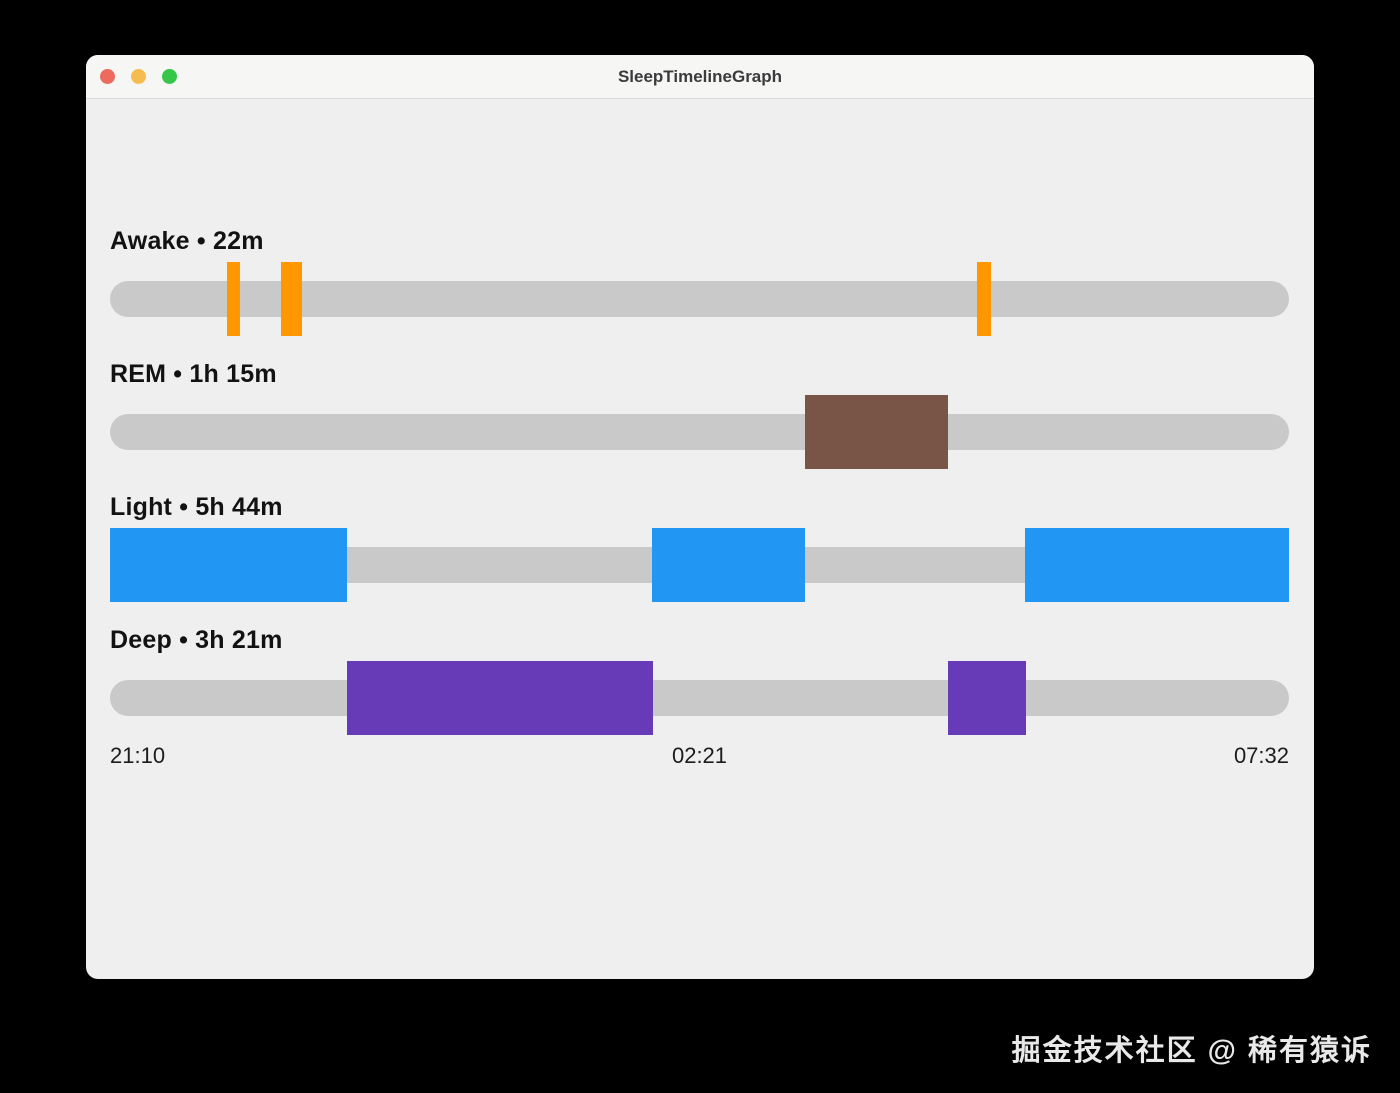 This screenshot has width=1400, height=1093. I want to click on zoom-button, so click(169, 76).